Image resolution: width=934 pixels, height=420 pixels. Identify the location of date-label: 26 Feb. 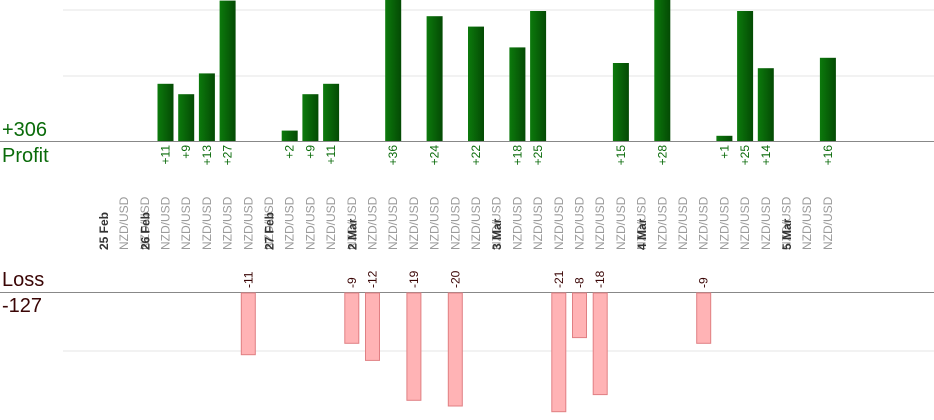
(145, 231).